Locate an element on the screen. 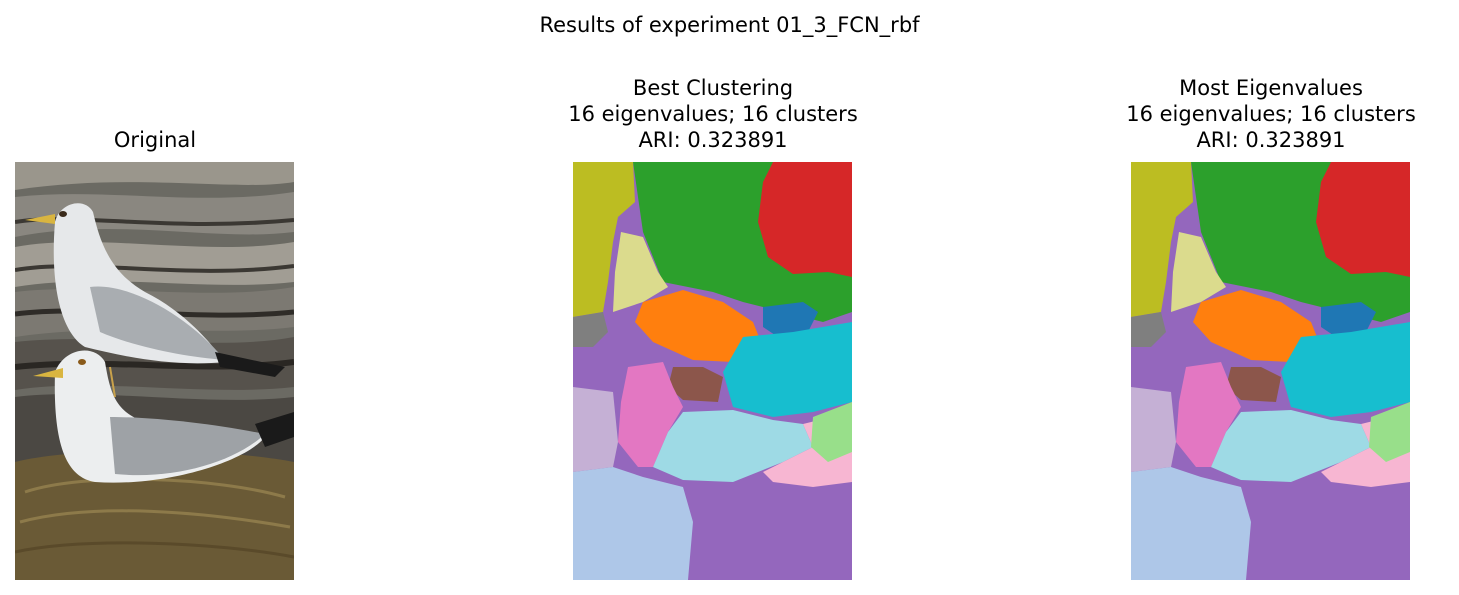 This screenshot has height=595, width=1459. original-photo is located at coordinates (154, 371).